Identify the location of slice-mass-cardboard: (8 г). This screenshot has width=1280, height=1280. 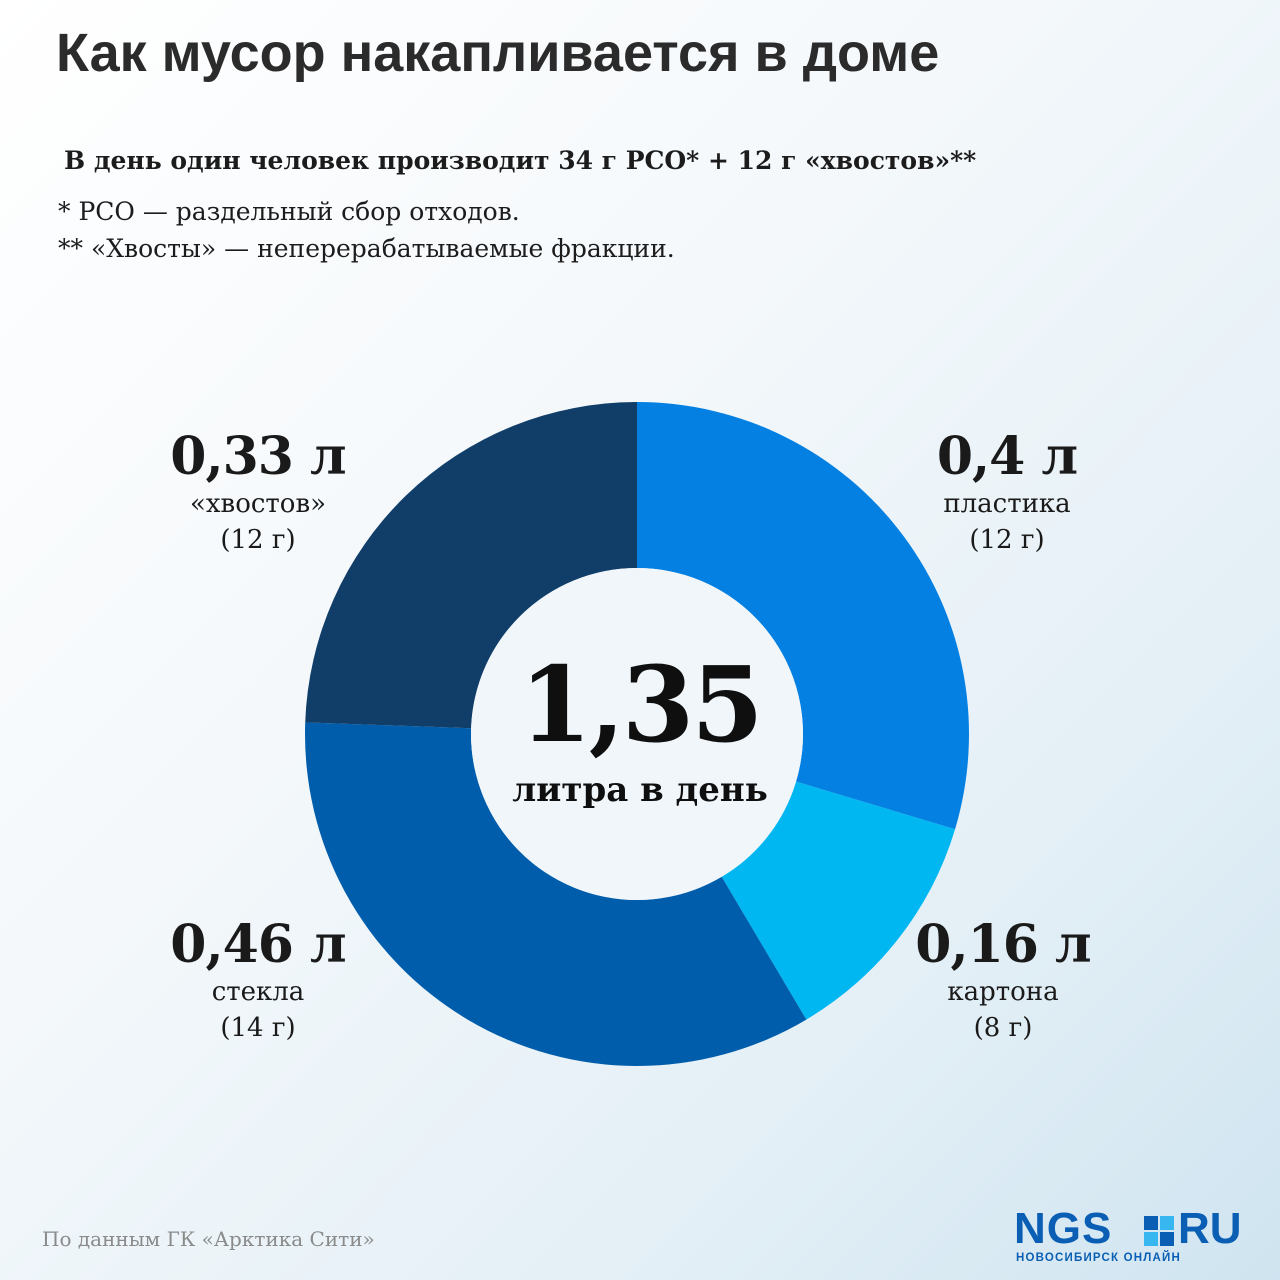
(1003, 1028).